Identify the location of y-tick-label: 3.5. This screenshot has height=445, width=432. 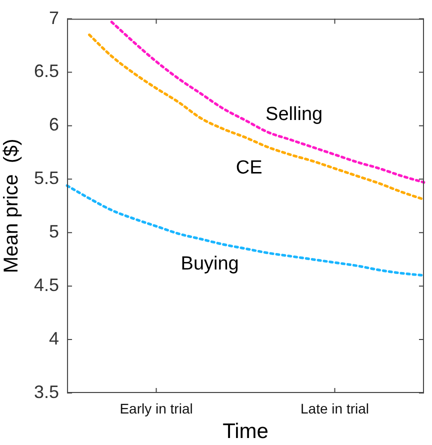
(47, 392).